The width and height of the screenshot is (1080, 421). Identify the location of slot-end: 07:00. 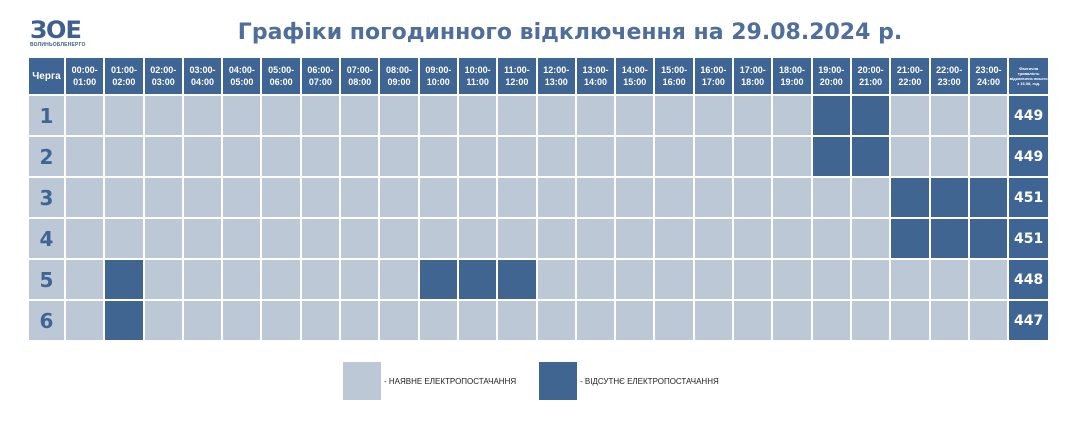
(320, 82).